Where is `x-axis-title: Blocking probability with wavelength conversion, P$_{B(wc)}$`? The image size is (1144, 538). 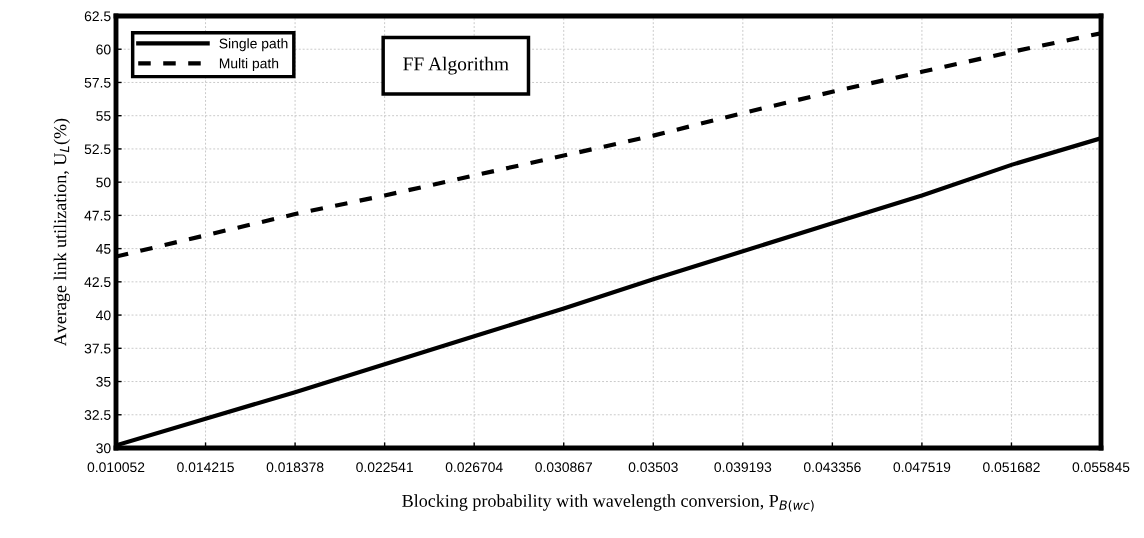 x-axis-title: Blocking probability with wavelength conversion, P$_{B(wc)}$ is located at coordinates (608, 503).